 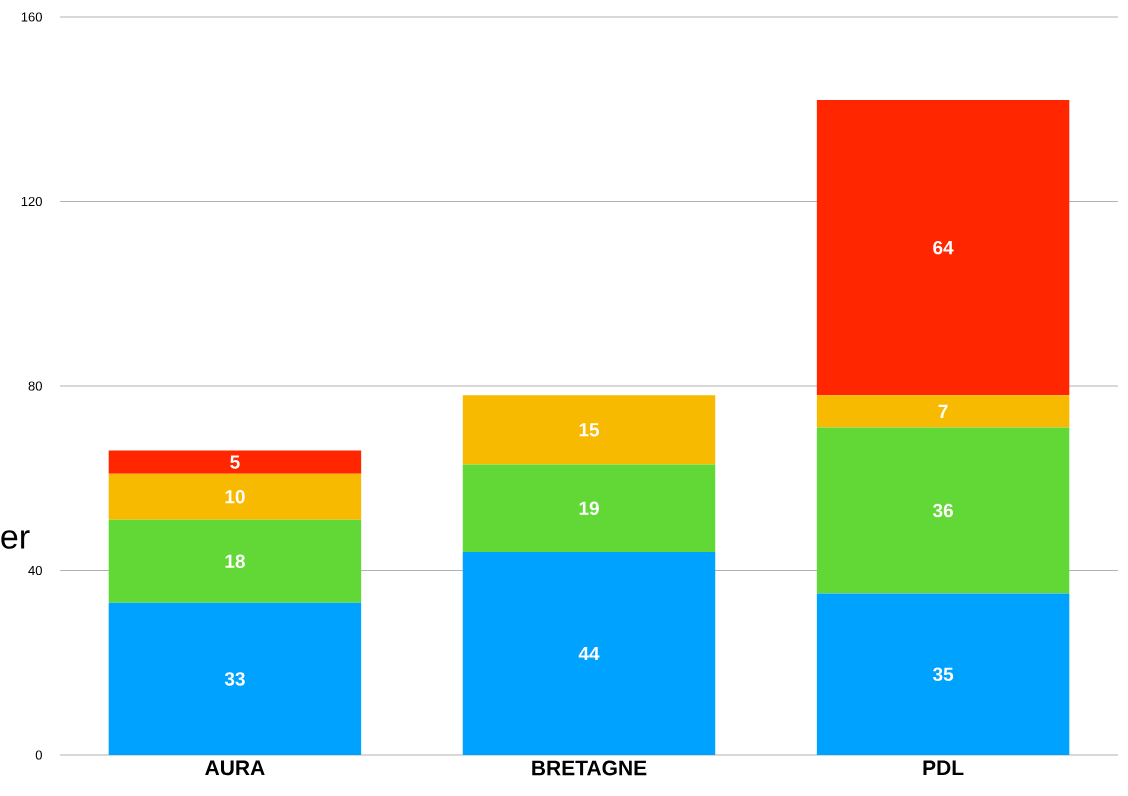 What do you see at coordinates (38, 755) in the screenshot?
I see `y-tick-label: 0` at bounding box center [38, 755].